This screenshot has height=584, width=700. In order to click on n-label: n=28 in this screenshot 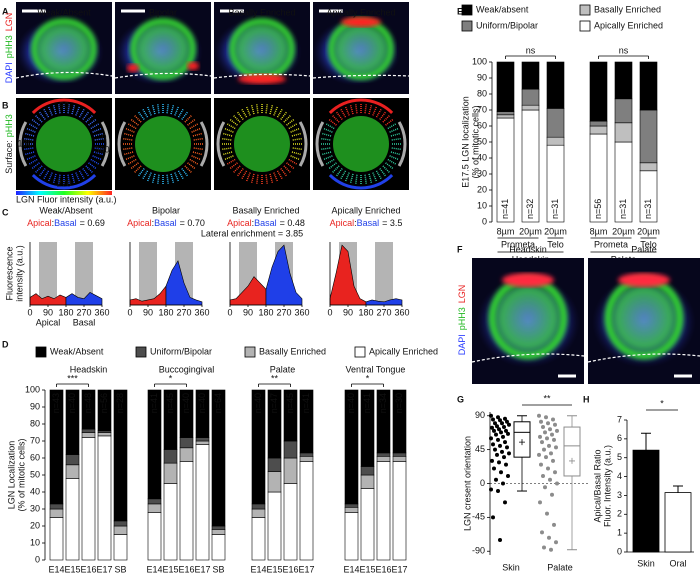, I will do `click(120, 403)`.